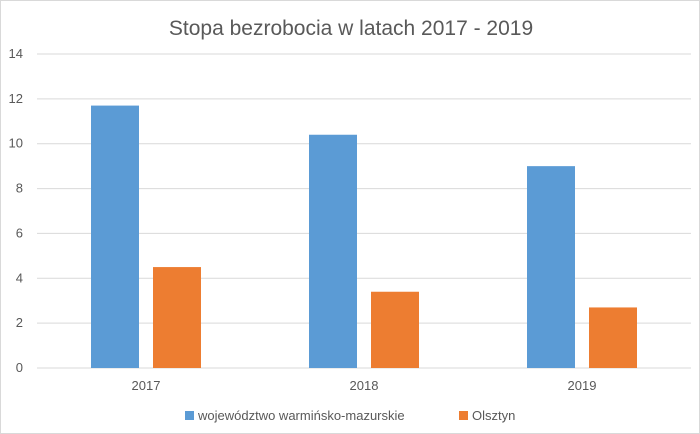 The height and width of the screenshot is (434, 700). Describe the element at coordinates (16, 143) in the screenshot. I see `y-tick-label: 10` at that location.